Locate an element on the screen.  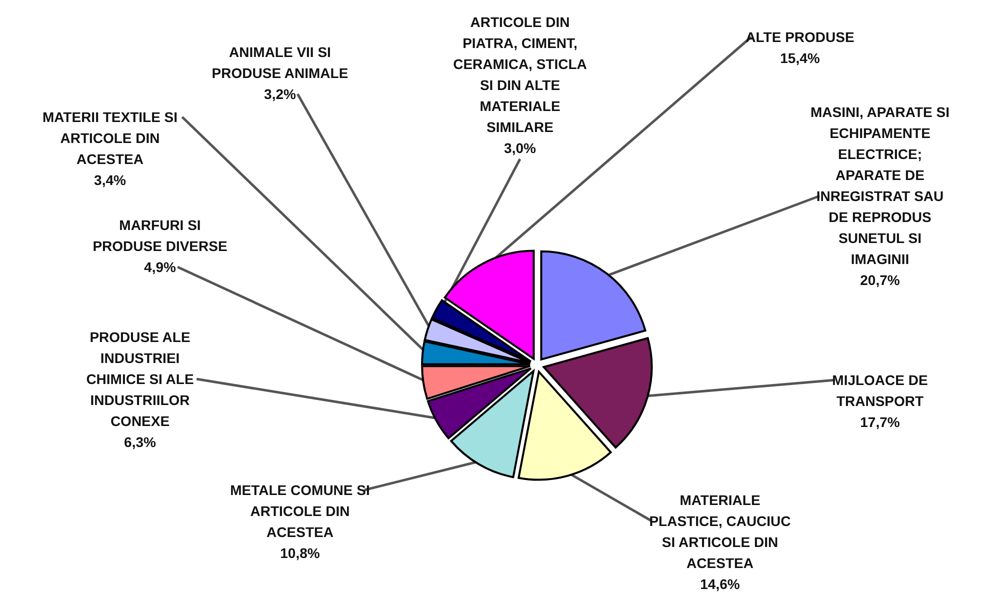
data-label: 3,0% is located at coordinates (520, 148).